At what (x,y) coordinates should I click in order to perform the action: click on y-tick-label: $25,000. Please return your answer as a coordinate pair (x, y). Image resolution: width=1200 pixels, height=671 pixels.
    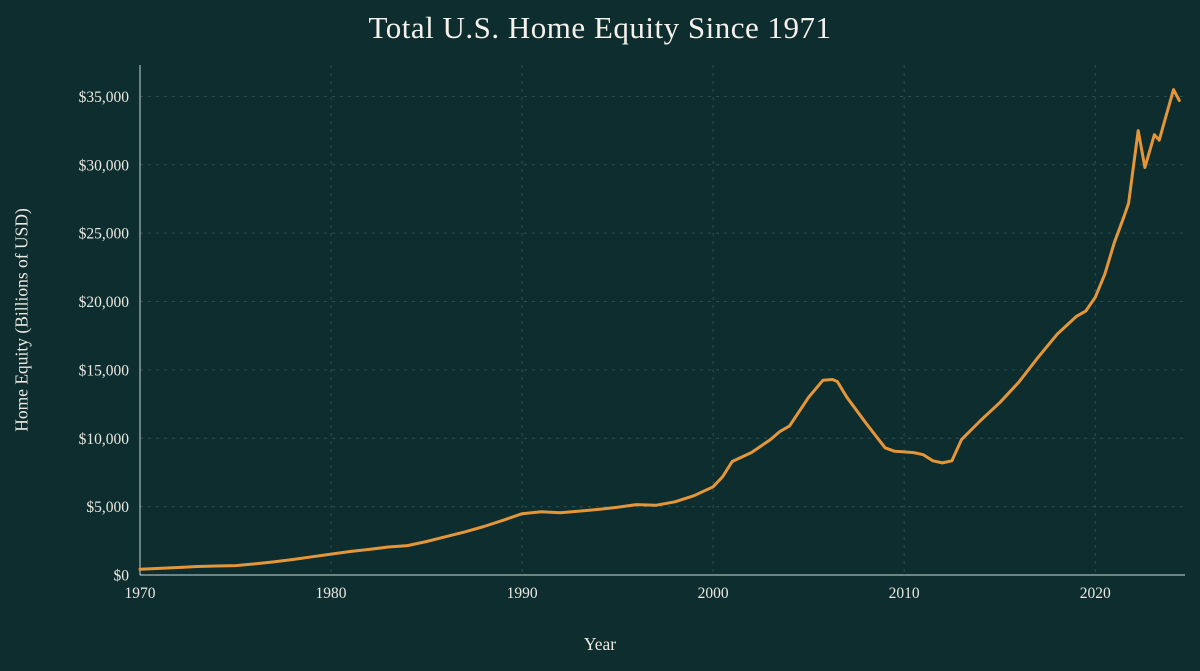
    Looking at the image, I should click on (104, 234).